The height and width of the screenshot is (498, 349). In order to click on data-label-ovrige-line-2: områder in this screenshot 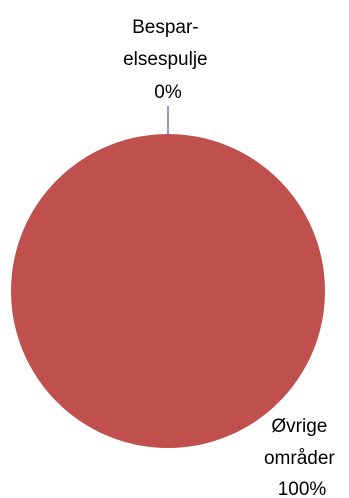, I will do `click(299, 458)`.